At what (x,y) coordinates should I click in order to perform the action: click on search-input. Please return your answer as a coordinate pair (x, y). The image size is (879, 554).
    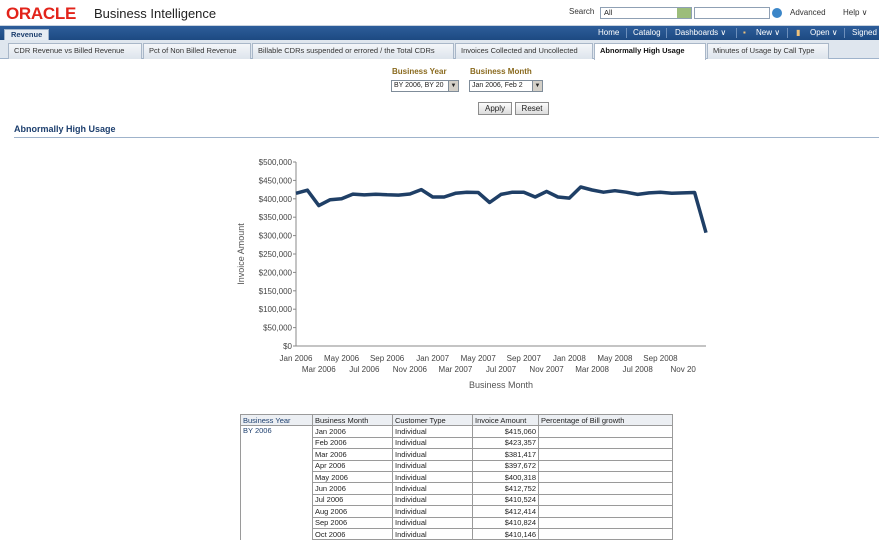
    Looking at the image, I should click on (732, 13).